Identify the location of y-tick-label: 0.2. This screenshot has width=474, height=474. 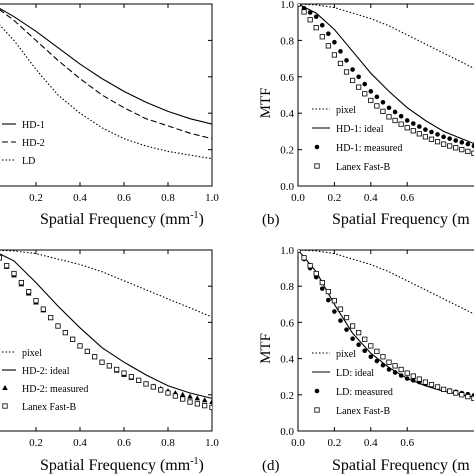
(287, 396).